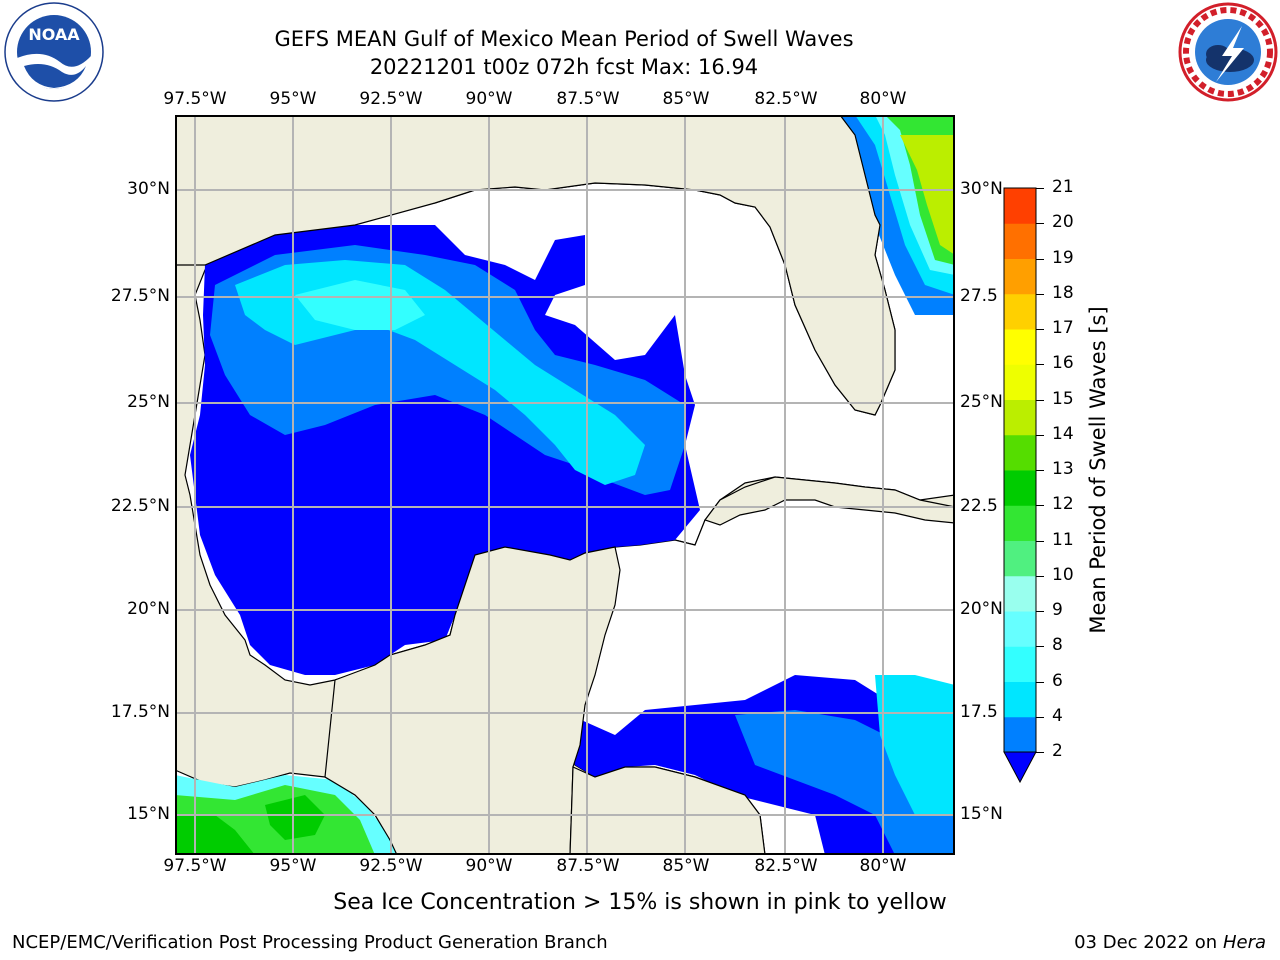 The width and height of the screenshot is (1280, 960). Describe the element at coordinates (883, 866) in the screenshot. I see `lon-label-bottom: 80°W` at that location.